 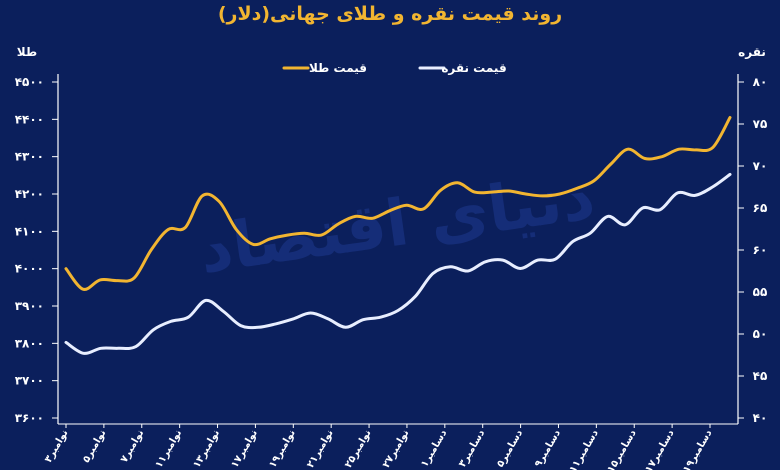 What do you see at coordinates (760, 376) in the screenshot?
I see `right-tick-label: ۴۵` at bounding box center [760, 376].